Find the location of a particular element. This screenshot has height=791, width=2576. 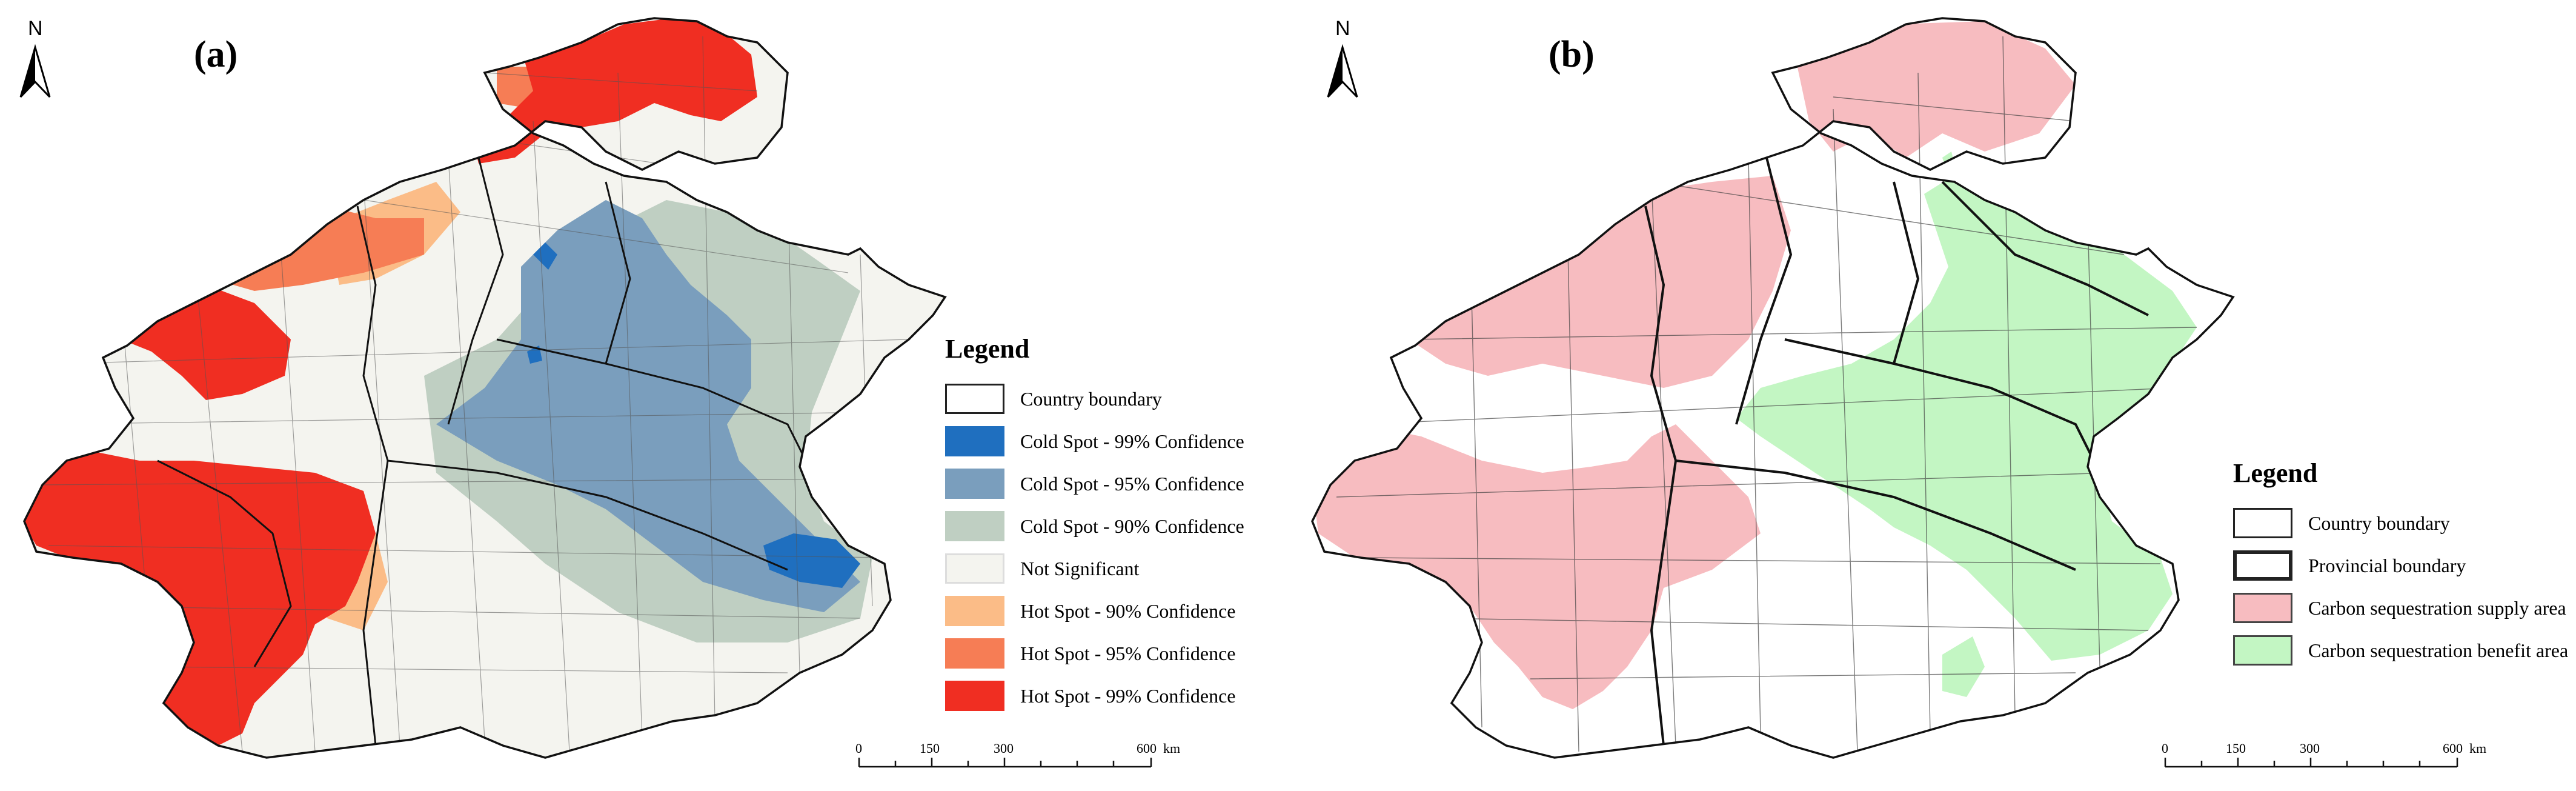

legend-item: Hot Spot - 99% Confidence is located at coordinates (1094, 696).